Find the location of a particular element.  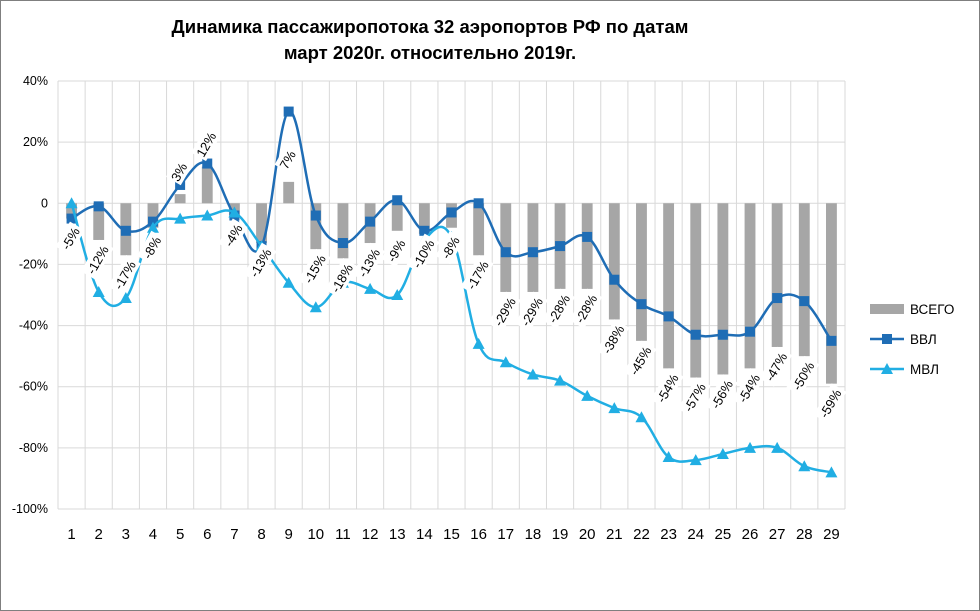

x-tick-label: 22 is located at coordinates (641, 534).